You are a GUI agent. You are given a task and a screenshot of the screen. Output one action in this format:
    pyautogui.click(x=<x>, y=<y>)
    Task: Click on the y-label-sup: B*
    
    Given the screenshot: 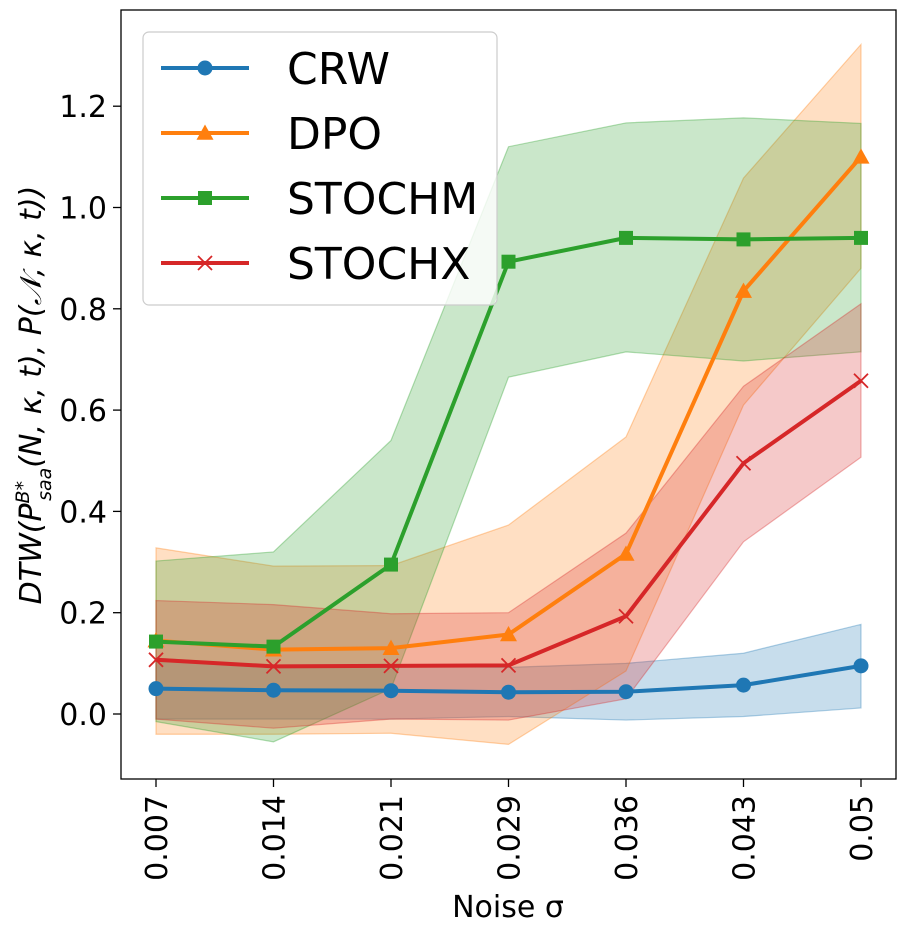 What is the action you would take?
    pyautogui.click(x=23, y=492)
    